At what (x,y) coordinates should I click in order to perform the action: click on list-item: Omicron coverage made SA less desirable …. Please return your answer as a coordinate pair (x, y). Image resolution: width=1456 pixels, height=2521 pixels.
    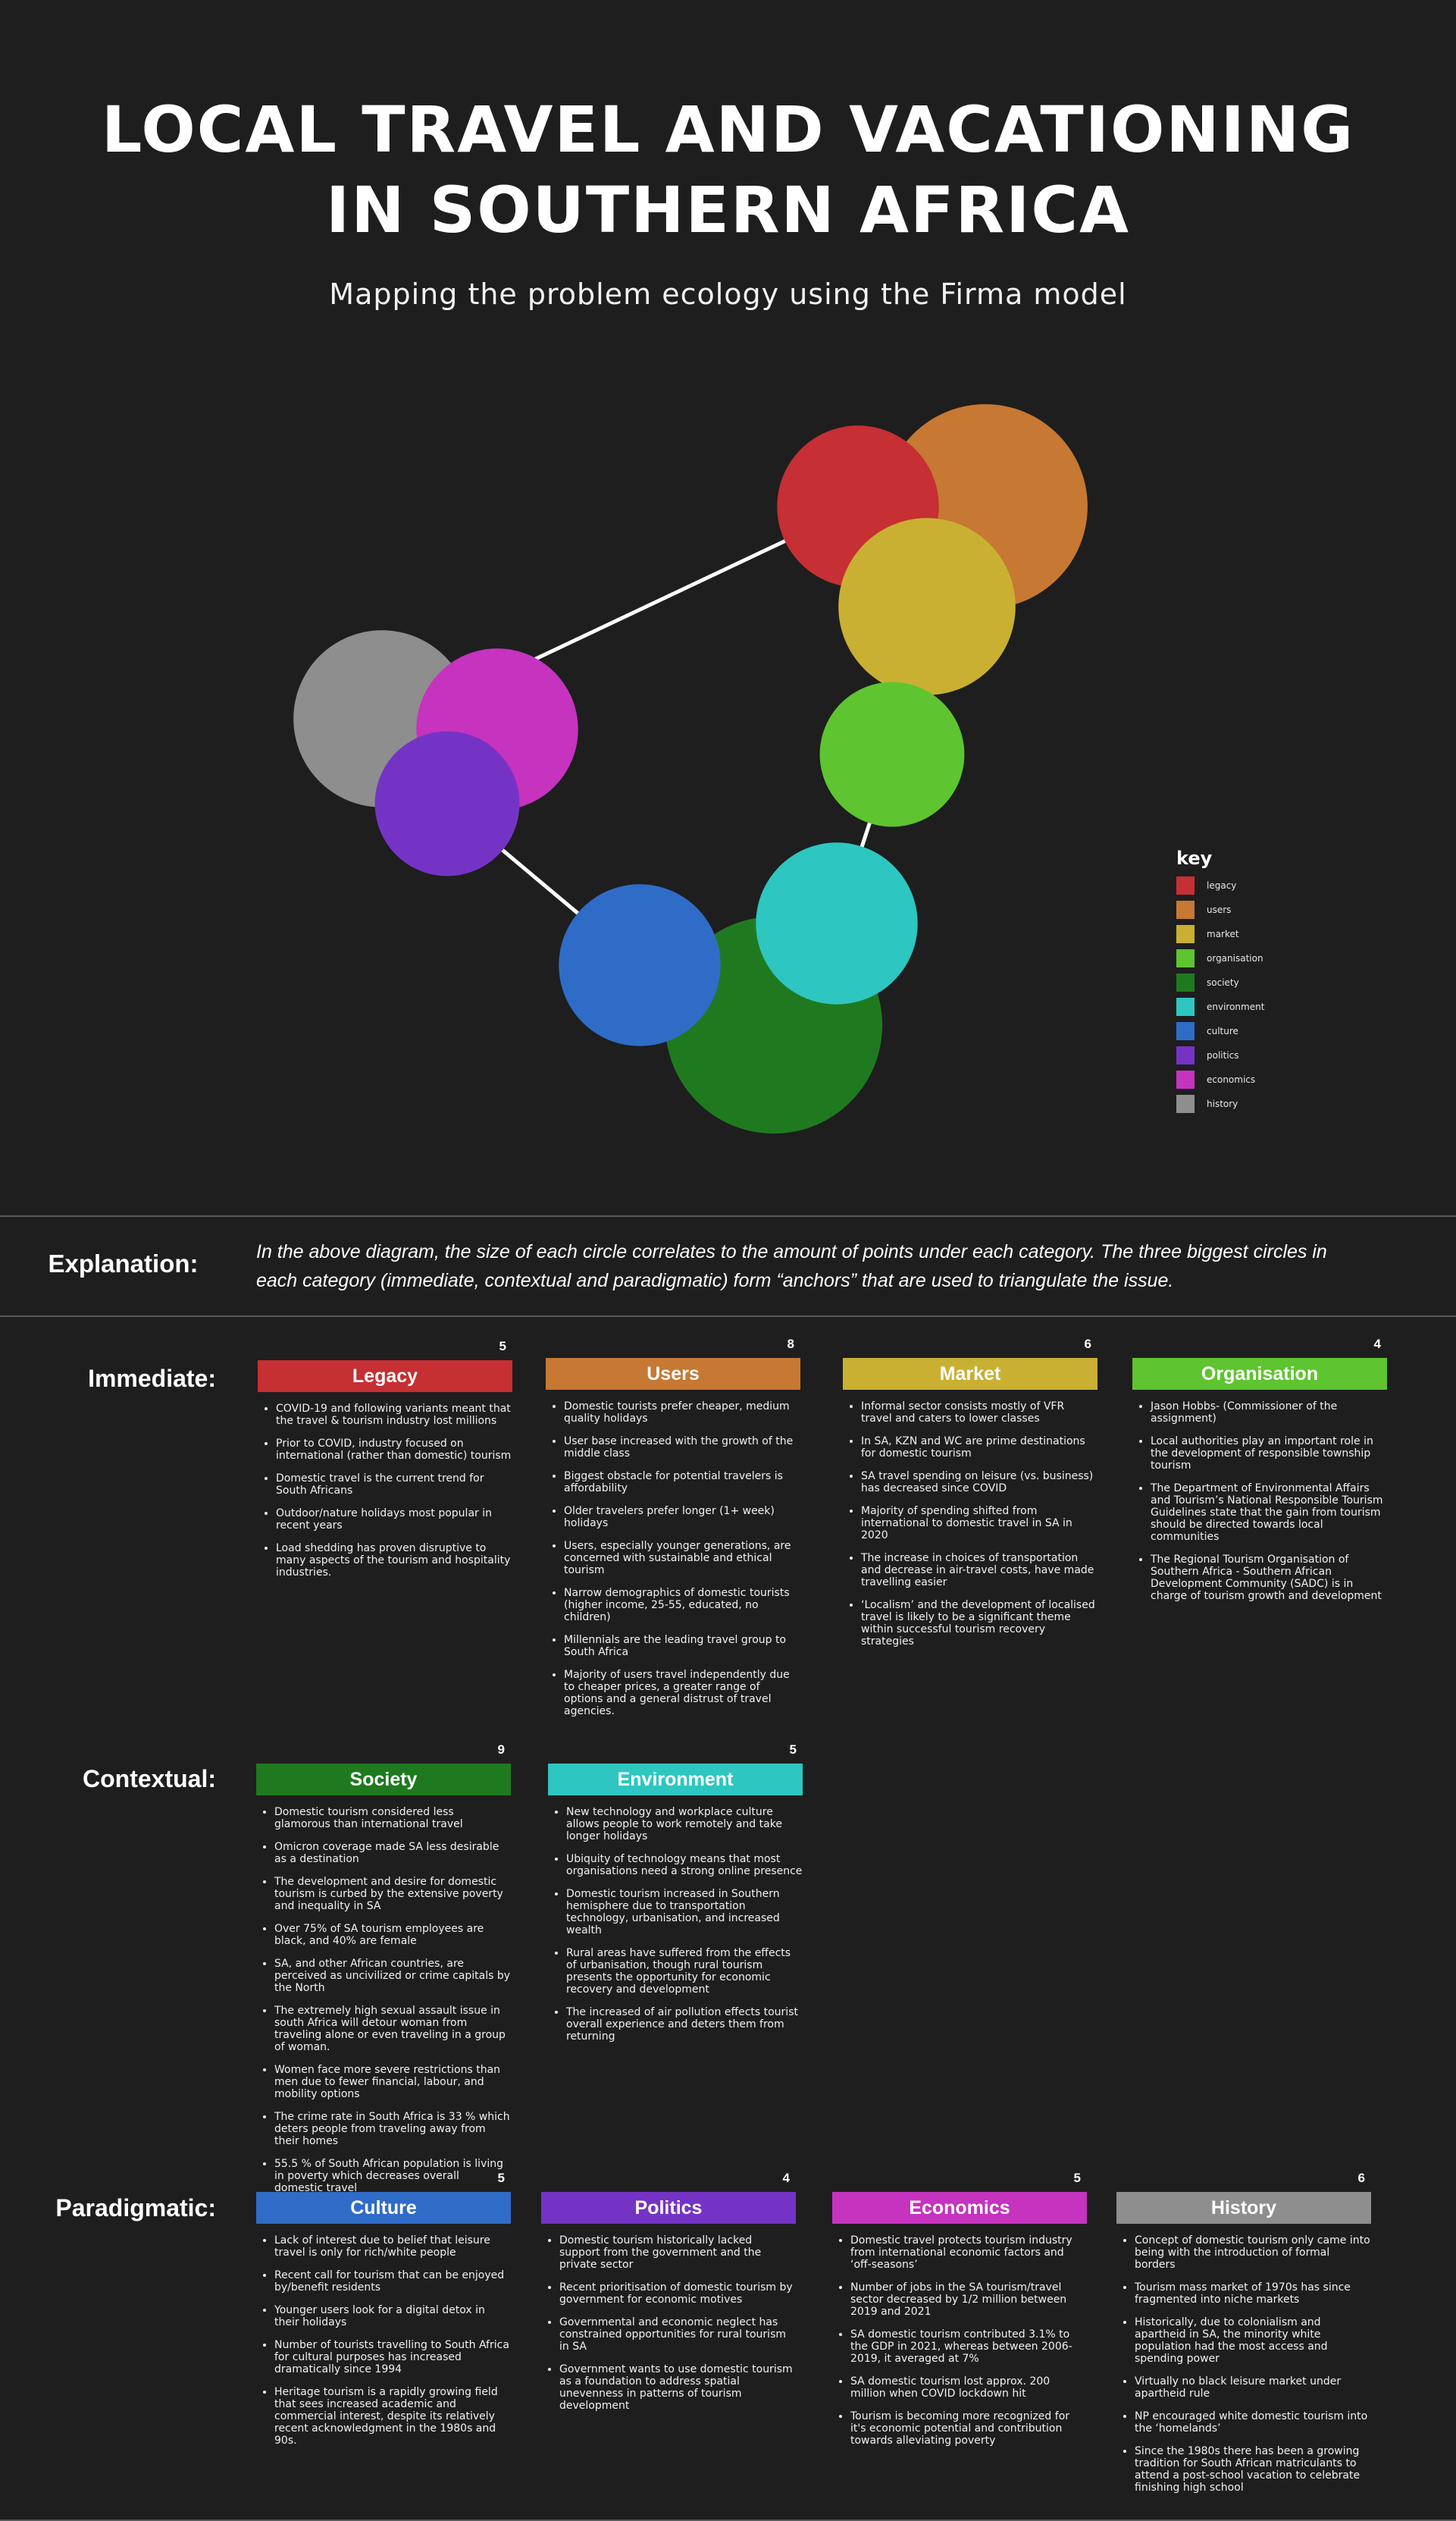
    Looking at the image, I should click on (392, 1853).